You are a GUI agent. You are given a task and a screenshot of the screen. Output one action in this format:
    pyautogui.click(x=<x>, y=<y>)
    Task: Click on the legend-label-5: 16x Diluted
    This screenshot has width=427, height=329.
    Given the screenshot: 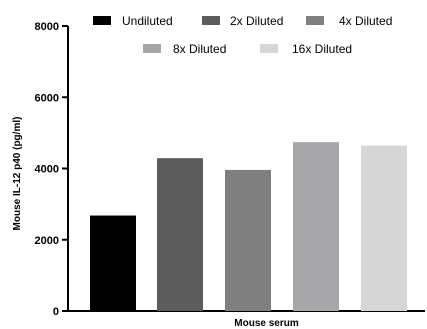 What is the action you would take?
    pyautogui.click(x=322, y=49)
    